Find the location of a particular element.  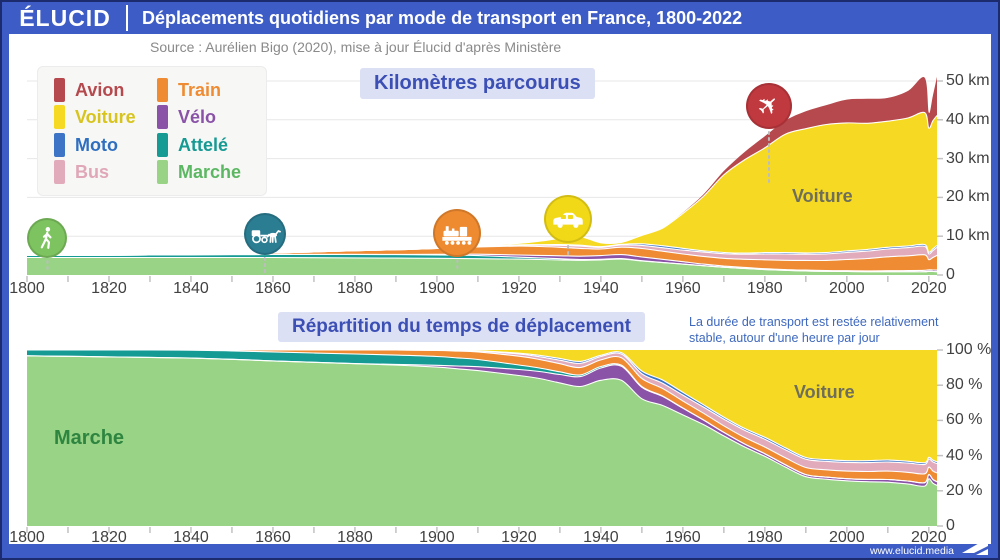

legend-label-avion: Avion is located at coordinates (100, 89).